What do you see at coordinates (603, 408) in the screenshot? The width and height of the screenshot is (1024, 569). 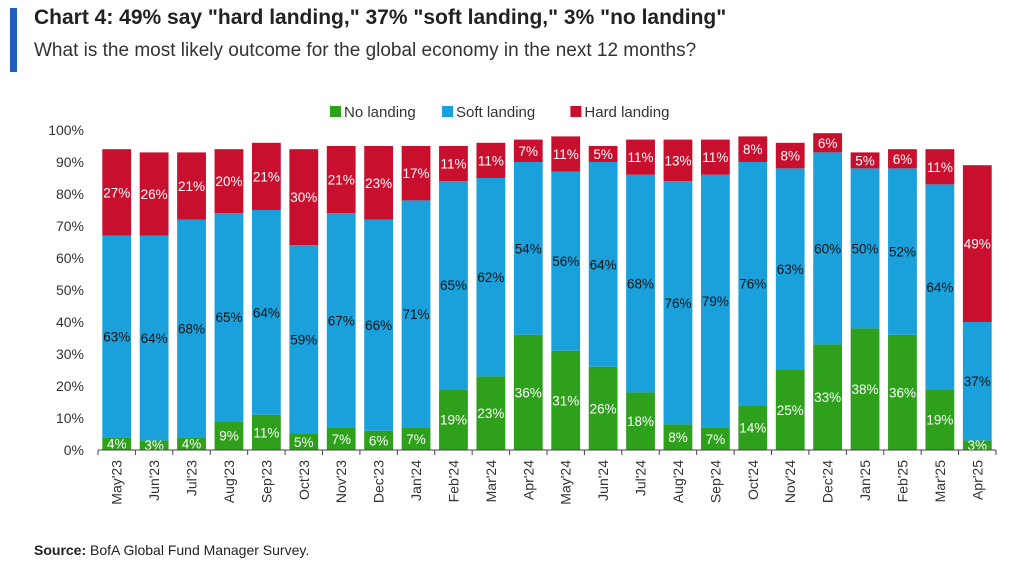 I see `data-label: 26%` at bounding box center [603, 408].